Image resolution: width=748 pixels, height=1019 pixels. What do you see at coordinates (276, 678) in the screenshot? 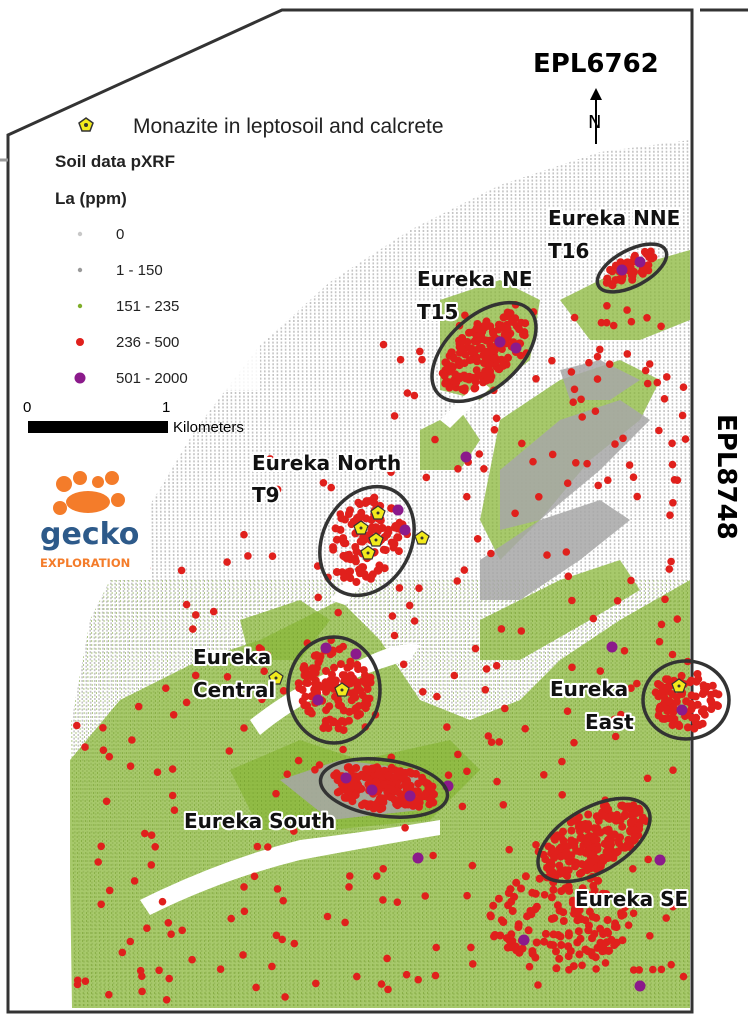
I see `monazite-symbol-dot` at bounding box center [276, 678].